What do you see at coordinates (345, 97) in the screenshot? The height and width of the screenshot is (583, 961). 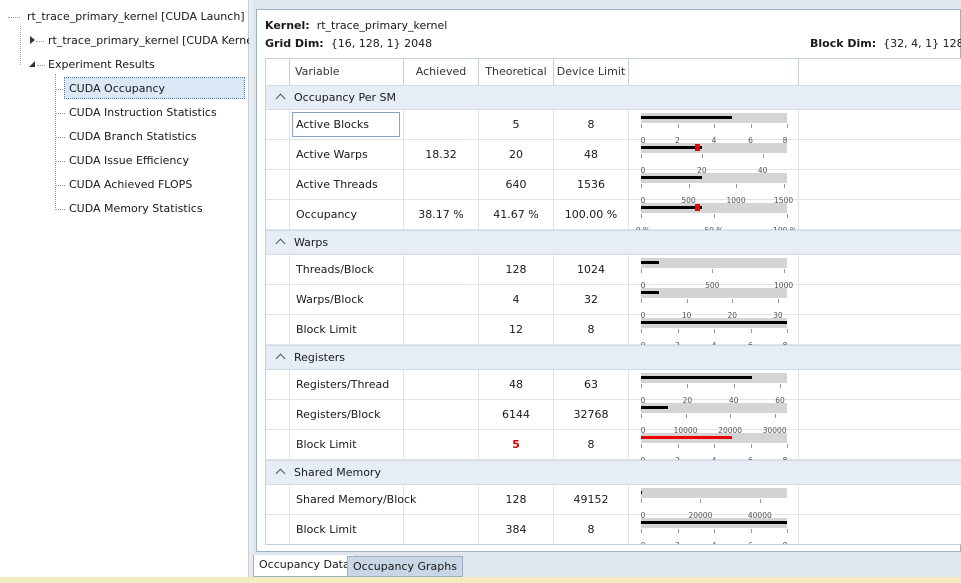 I see `section-title: Occupancy Per SM` at bounding box center [345, 97].